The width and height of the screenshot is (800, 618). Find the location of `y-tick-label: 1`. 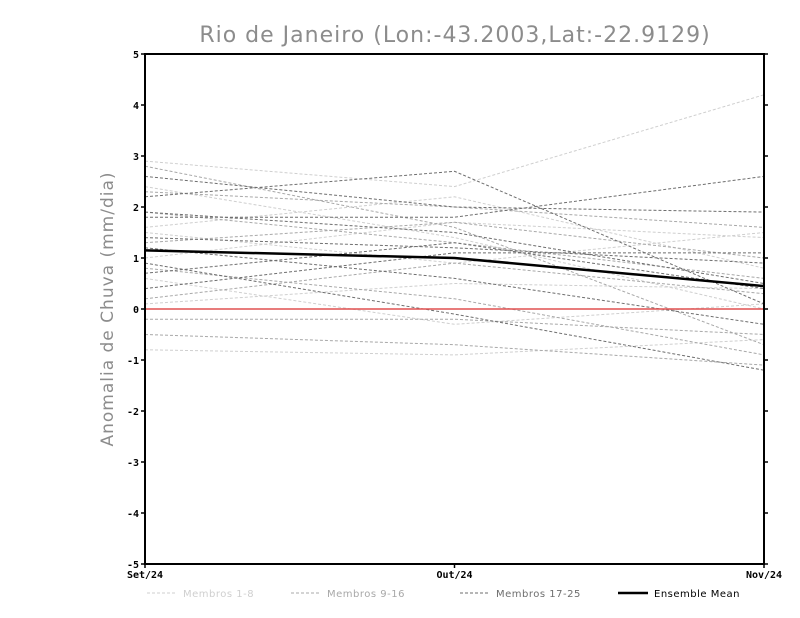

y-tick-label: 1 is located at coordinates (136, 259).